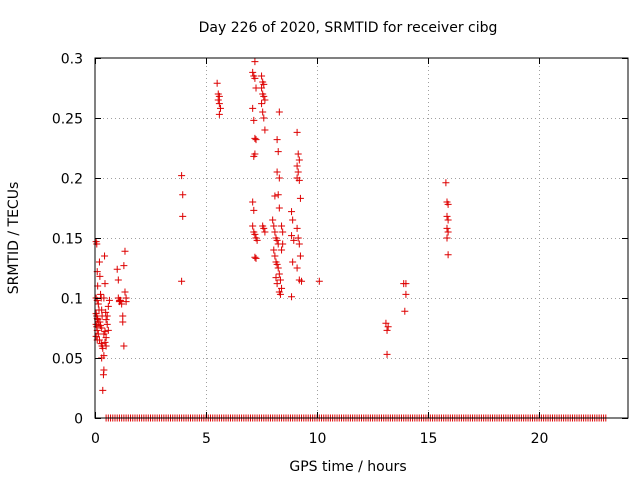 The image size is (640, 480). I want to click on y-axis-label: SRMTID / TECUs, so click(14, 238).